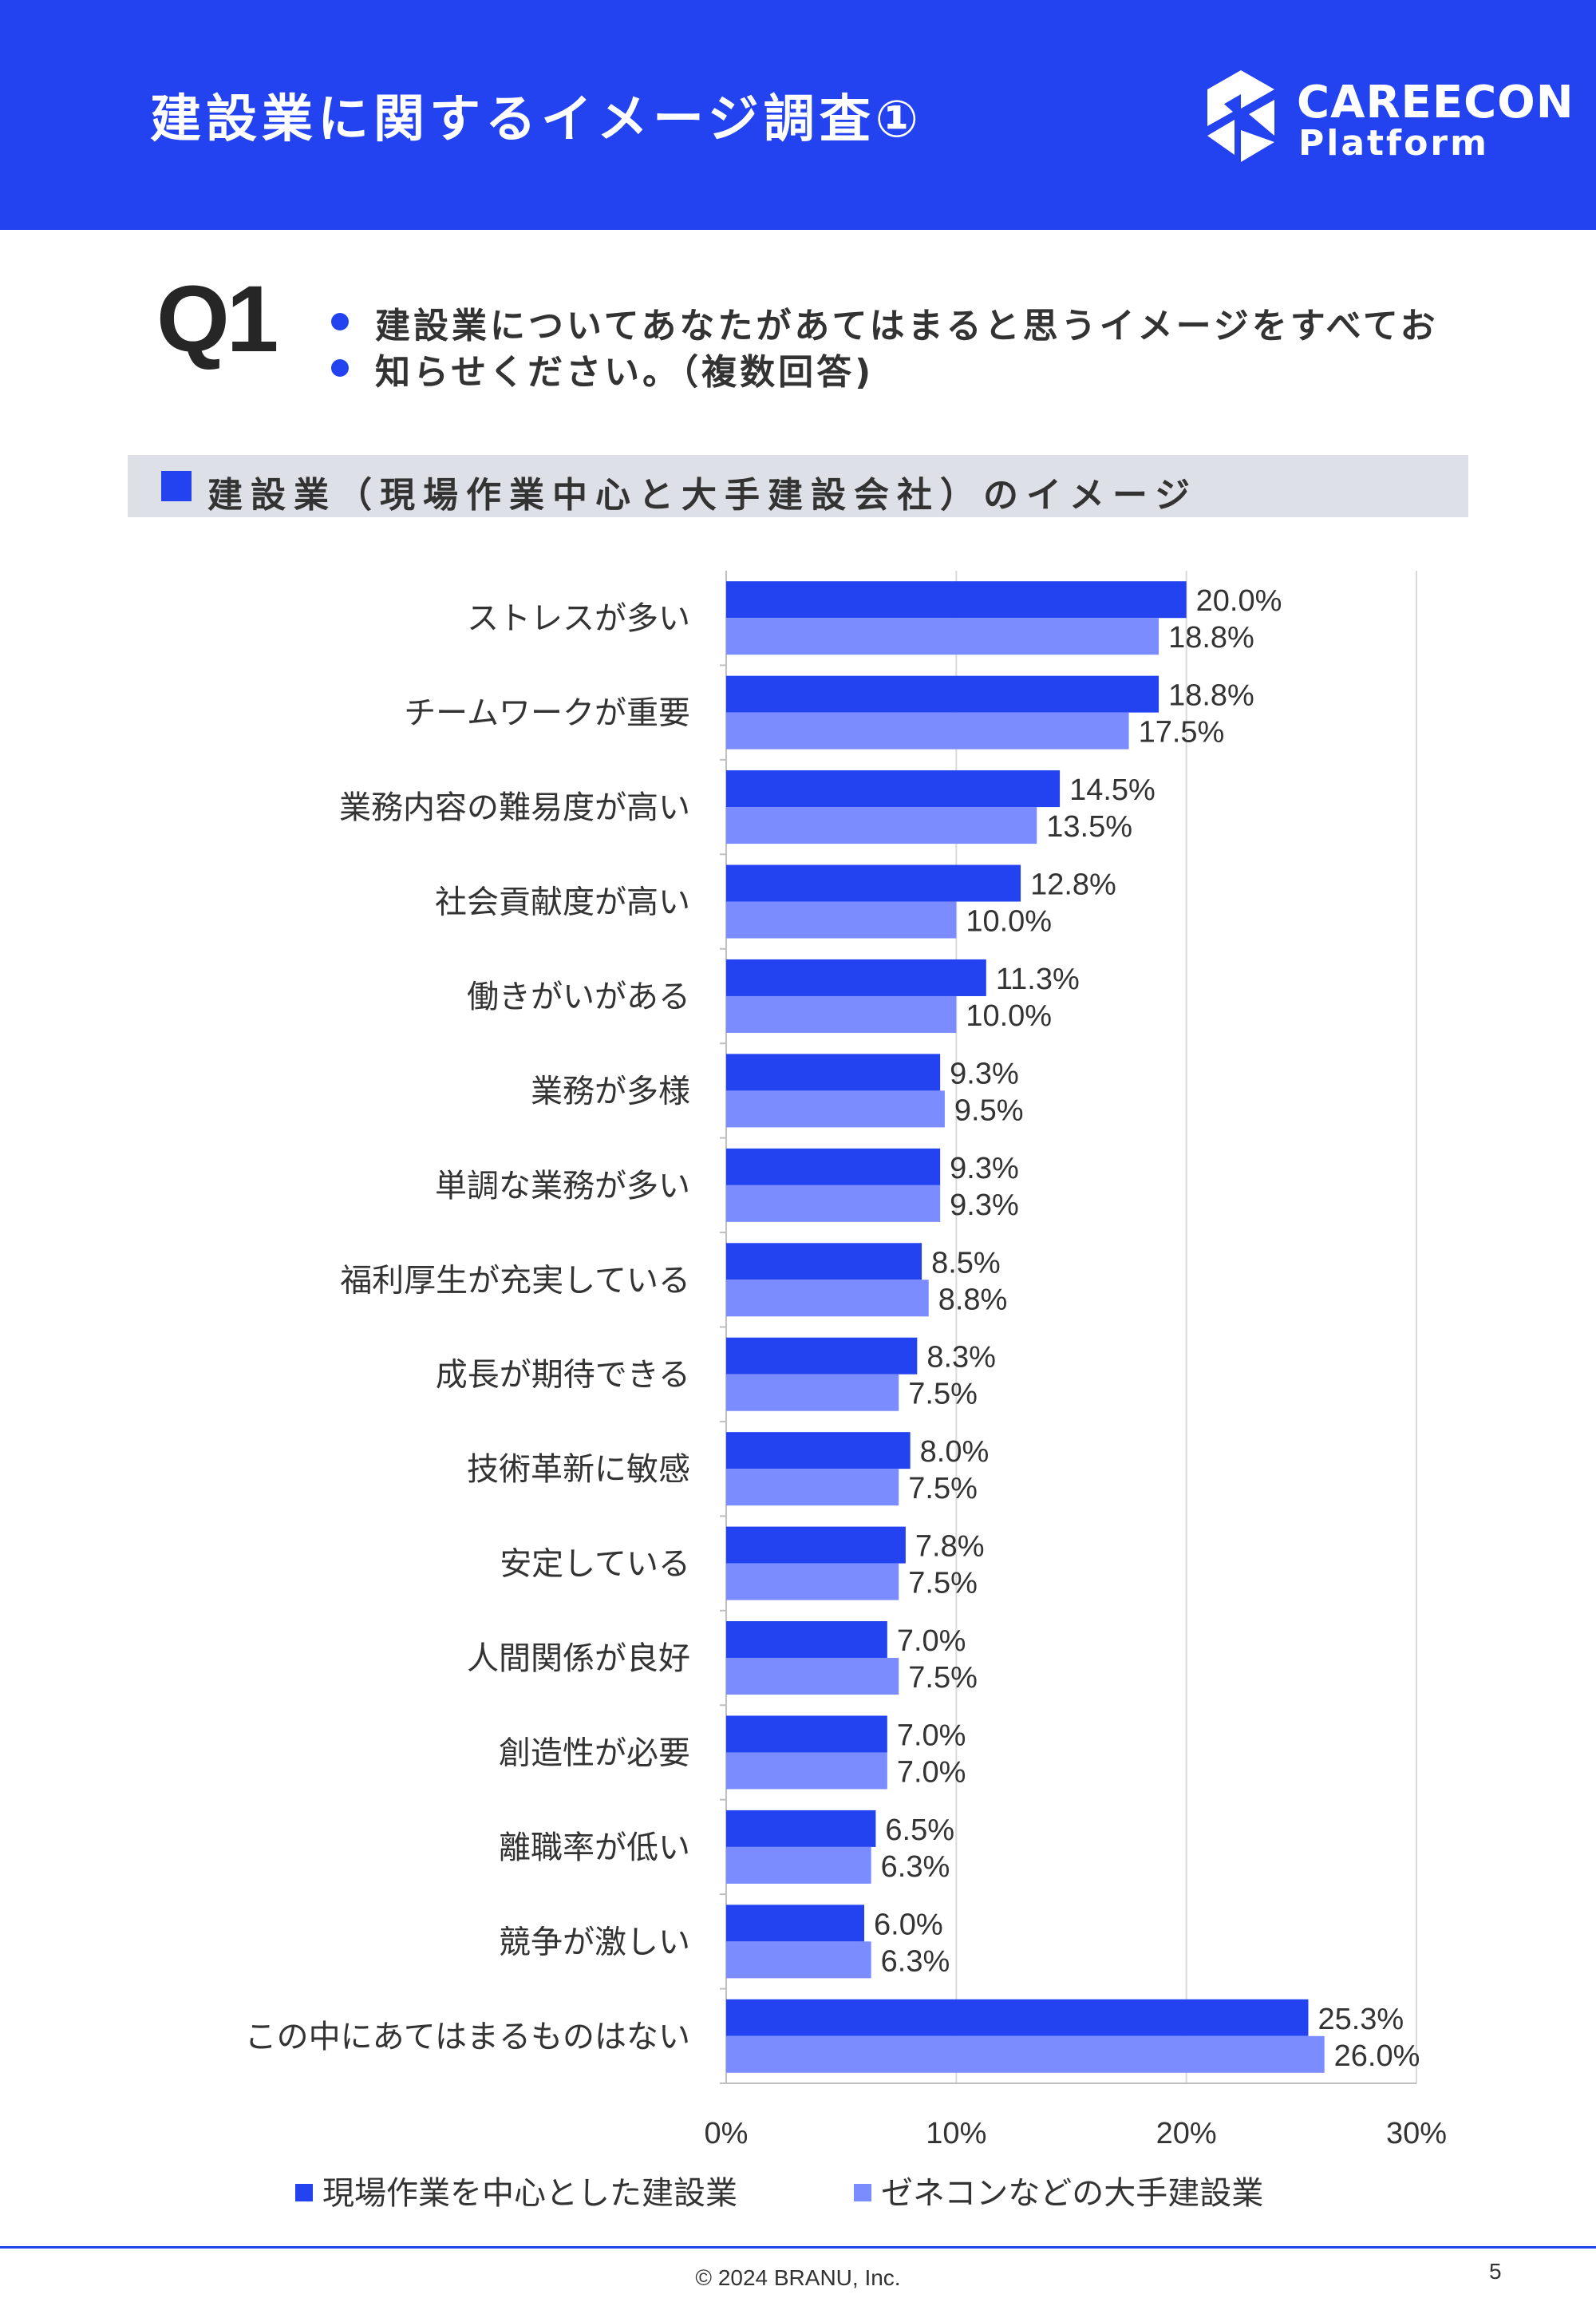  What do you see at coordinates (1239, 601) in the screenshot?
I see `data-label: 20.0%` at bounding box center [1239, 601].